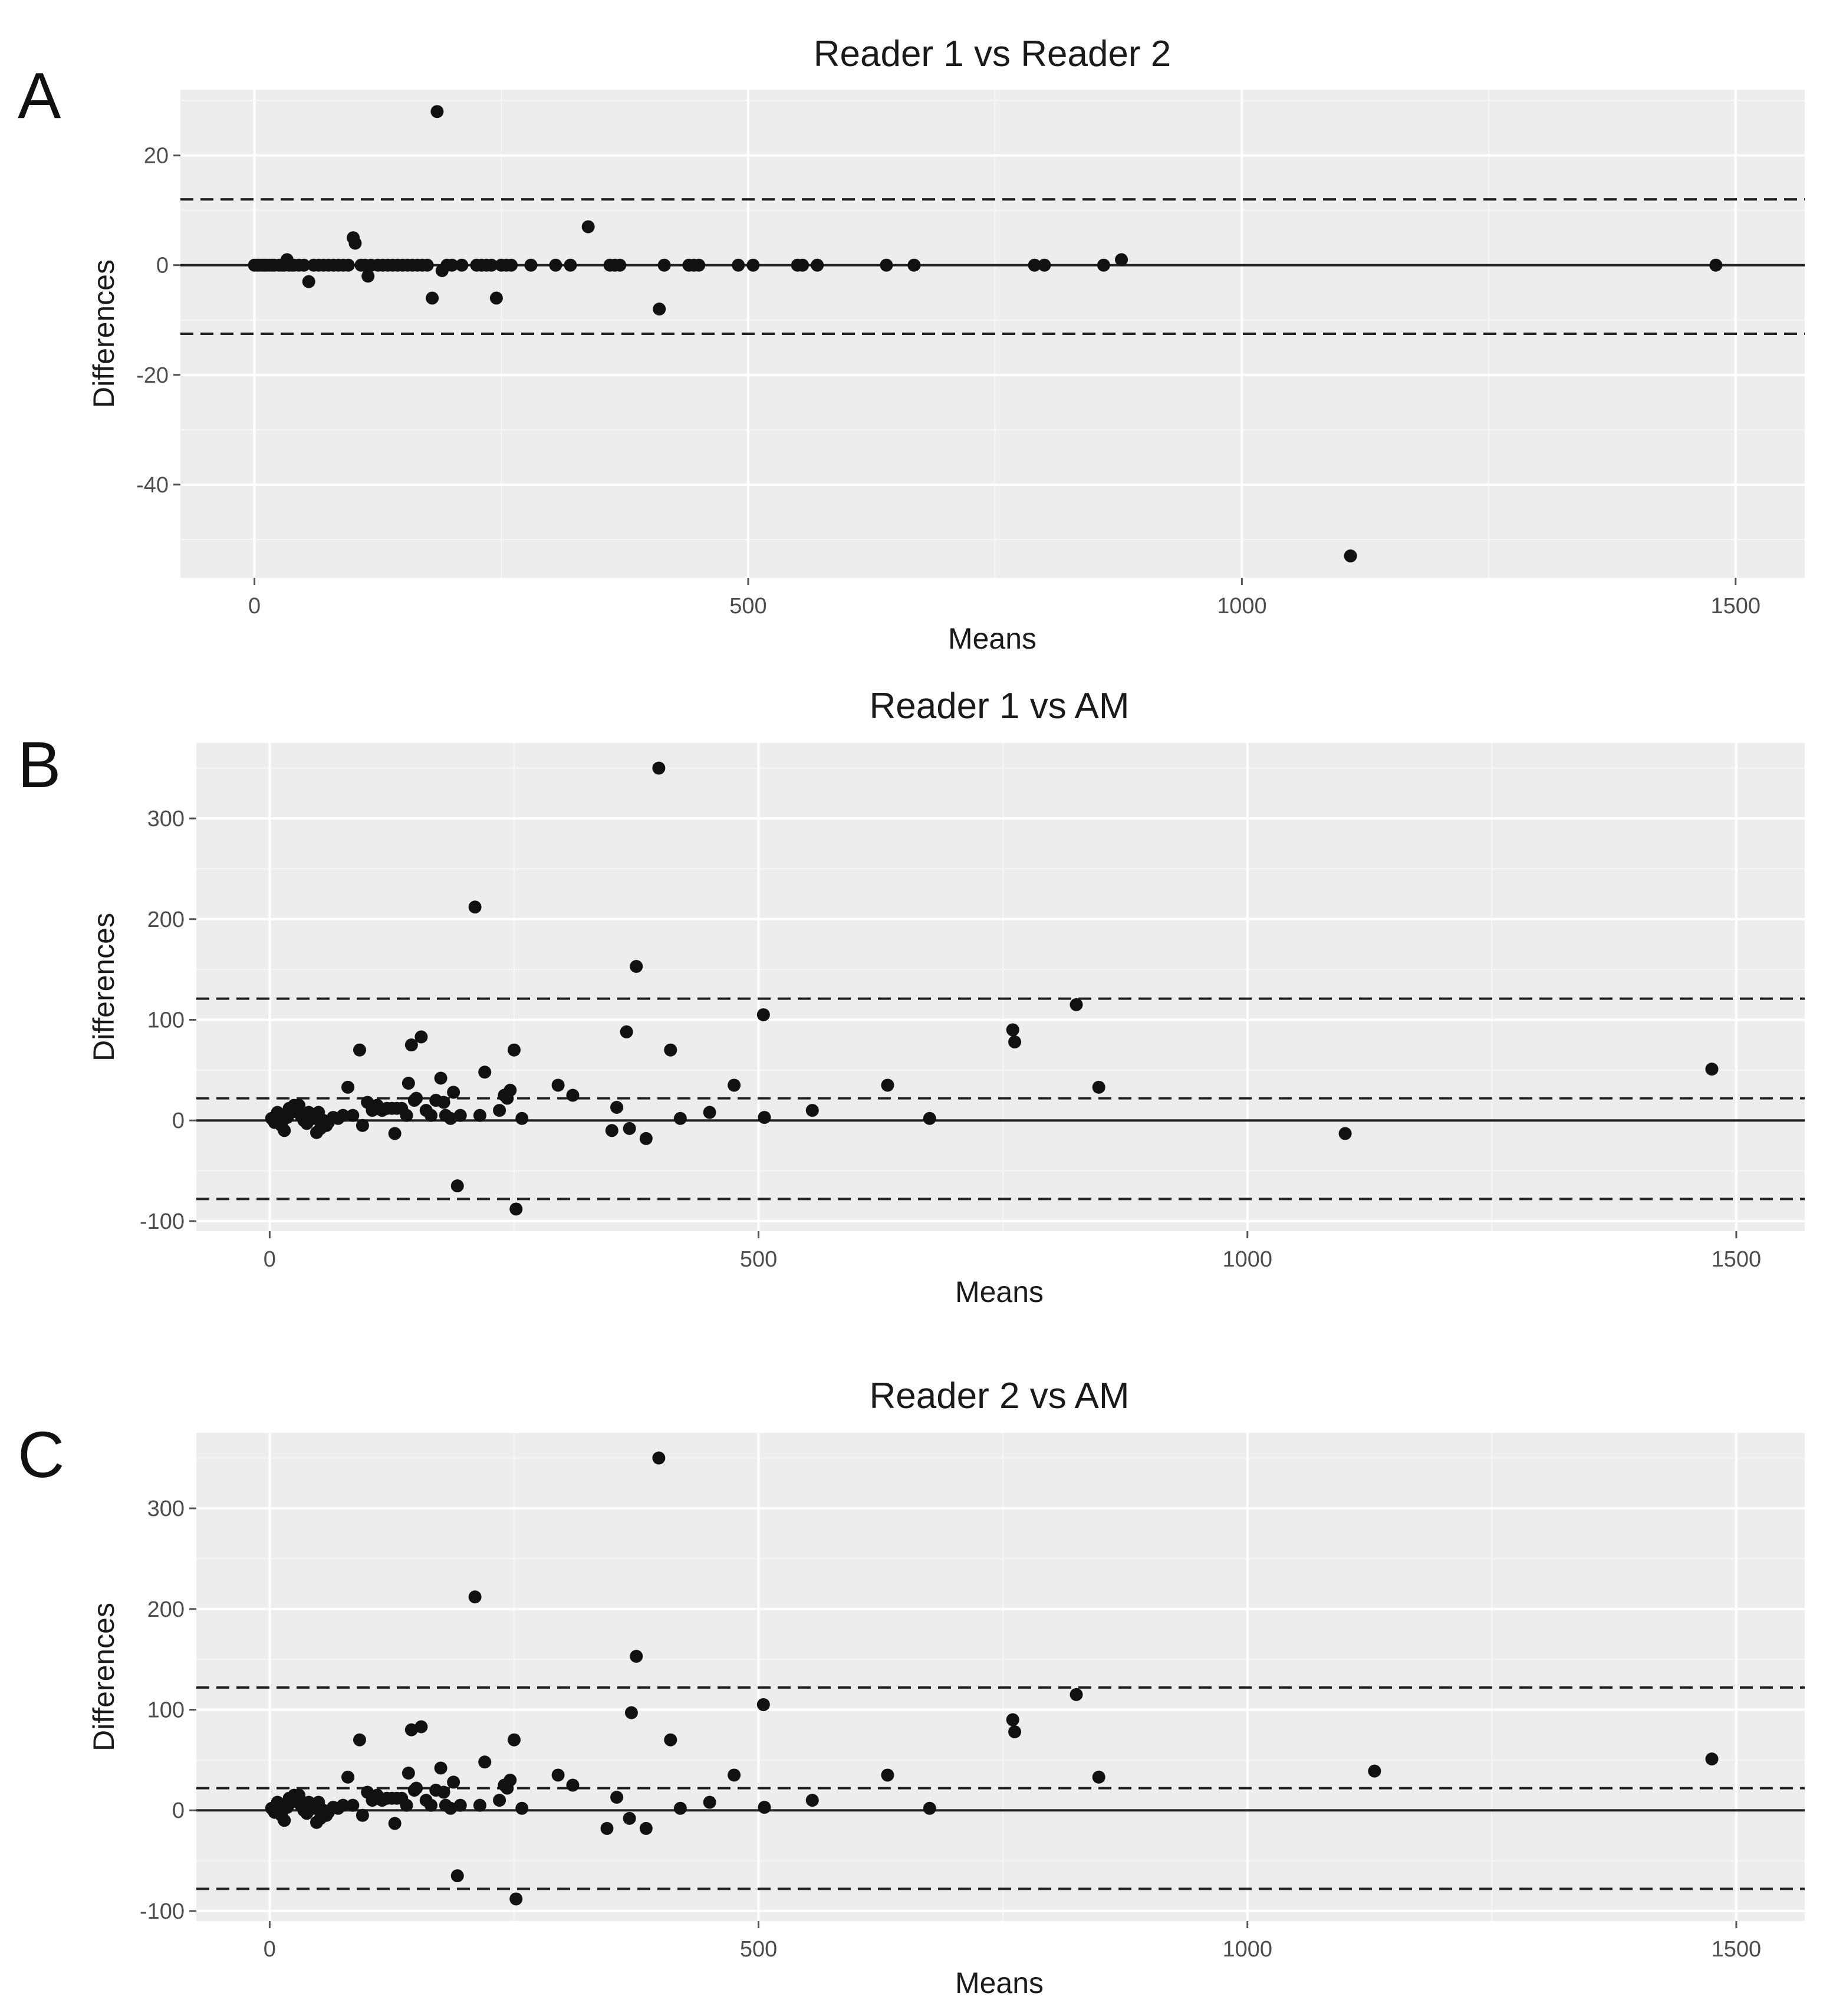  I want to click on y-tick-label: -40, so click(152, 485).